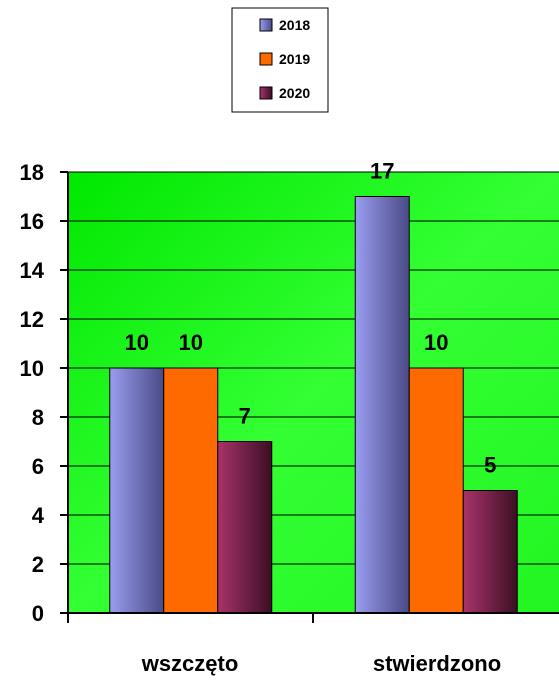 The width and height of the screenshot is (559, 680). What do you see at coordinates (294, 59) in the screenshot?
I see `legend-label-2019: 2019` at bounding box center [294, 59].